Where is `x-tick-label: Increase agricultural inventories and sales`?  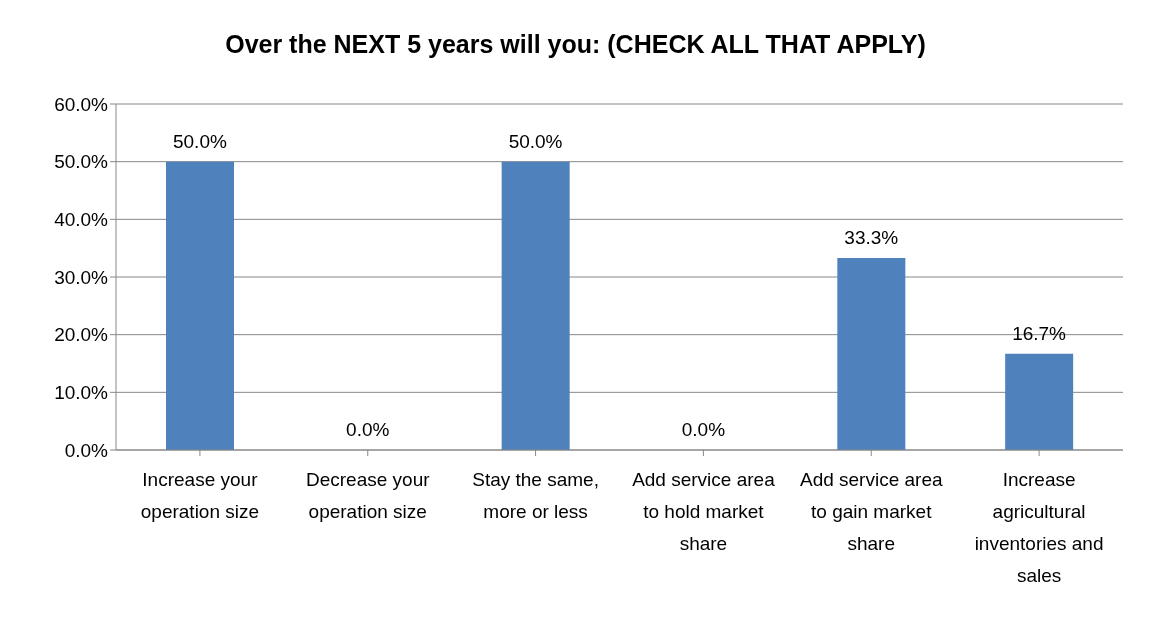 x-tick-label: Increase agricultural inventories and sales is located at coordinates (1039, 527).